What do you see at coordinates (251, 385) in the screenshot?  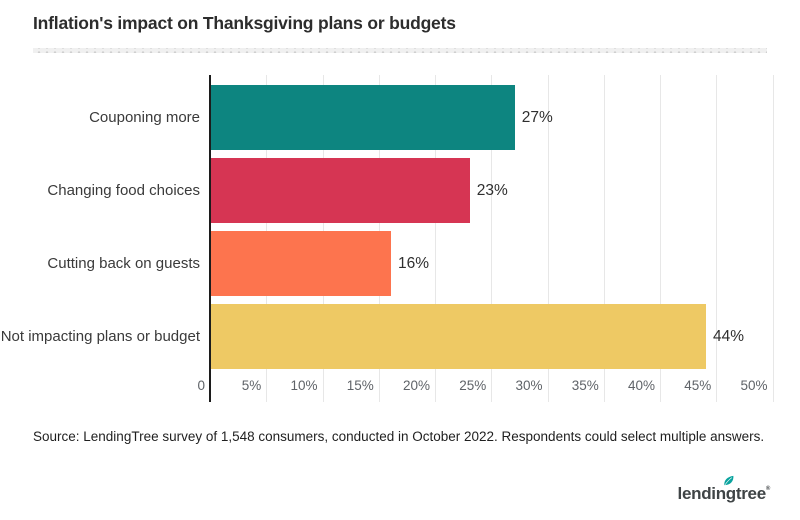 I see `x-tick-label: 5%` at bounding box center [251, 385].